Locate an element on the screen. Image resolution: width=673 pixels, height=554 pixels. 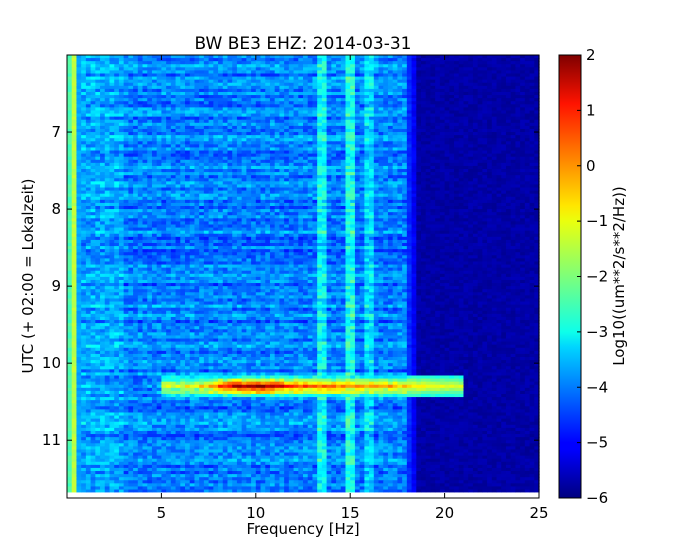
x-axis-label: Frequency [Hz] is located at coordinates (302, 529).